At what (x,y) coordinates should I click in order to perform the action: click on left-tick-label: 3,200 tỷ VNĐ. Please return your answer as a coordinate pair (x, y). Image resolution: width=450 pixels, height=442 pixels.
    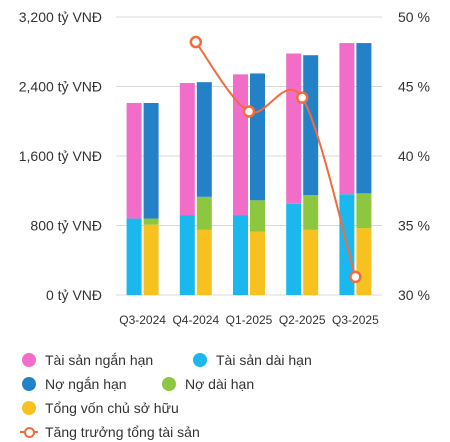
    Looking at the image, I should click on (60, 17).